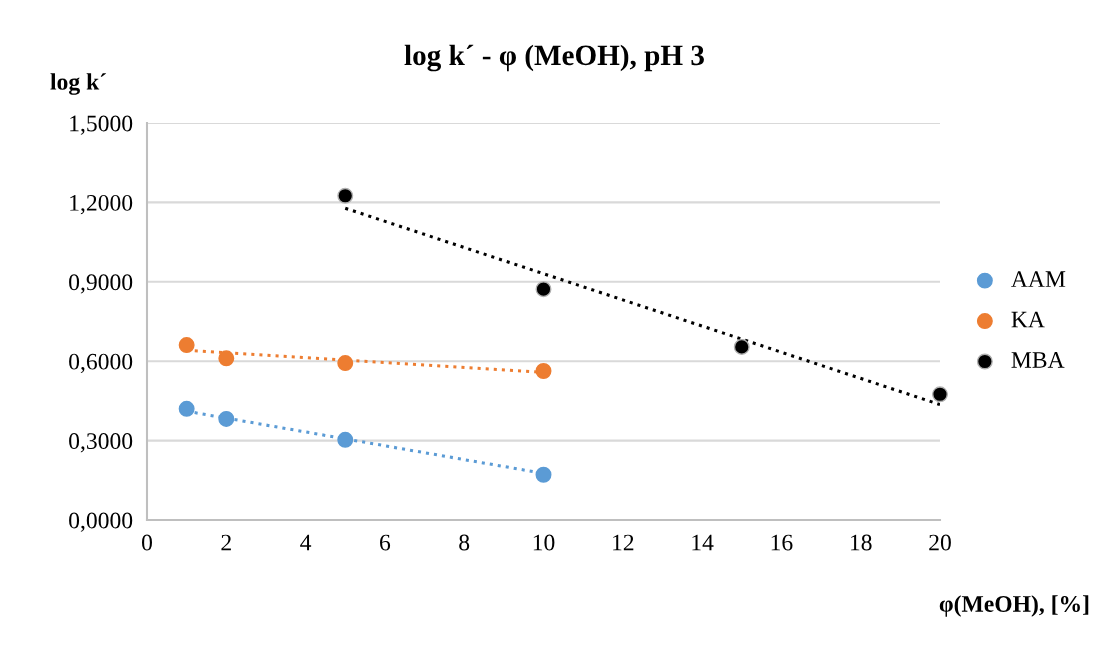  What do you see at coordinates (1038, 279) in the screenshot?
I see `legend-label: AAM` at bounding box center [1038, 279].